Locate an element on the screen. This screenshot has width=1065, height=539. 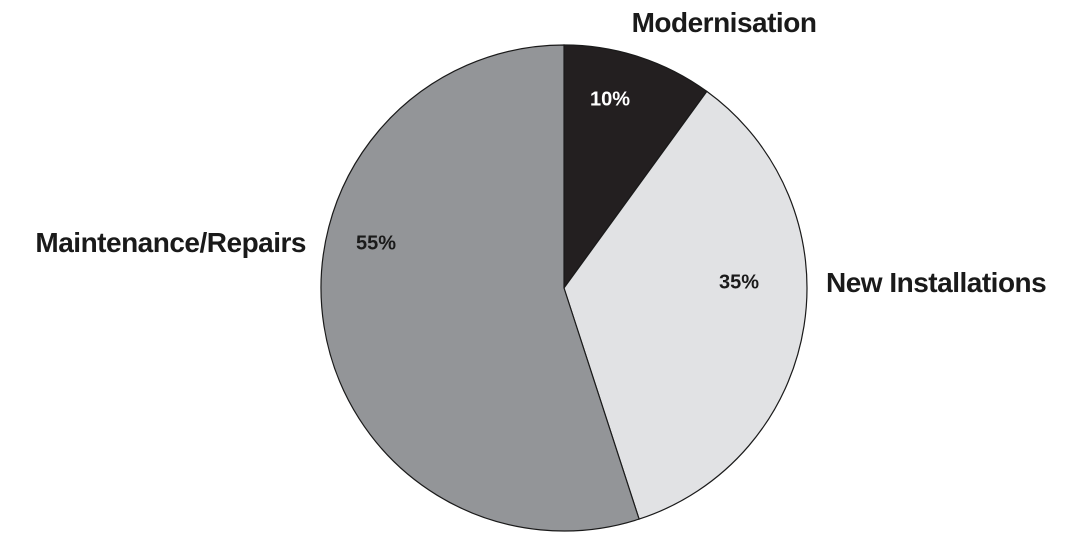
percentage-label: 10% is located at coordinates (610, 99).